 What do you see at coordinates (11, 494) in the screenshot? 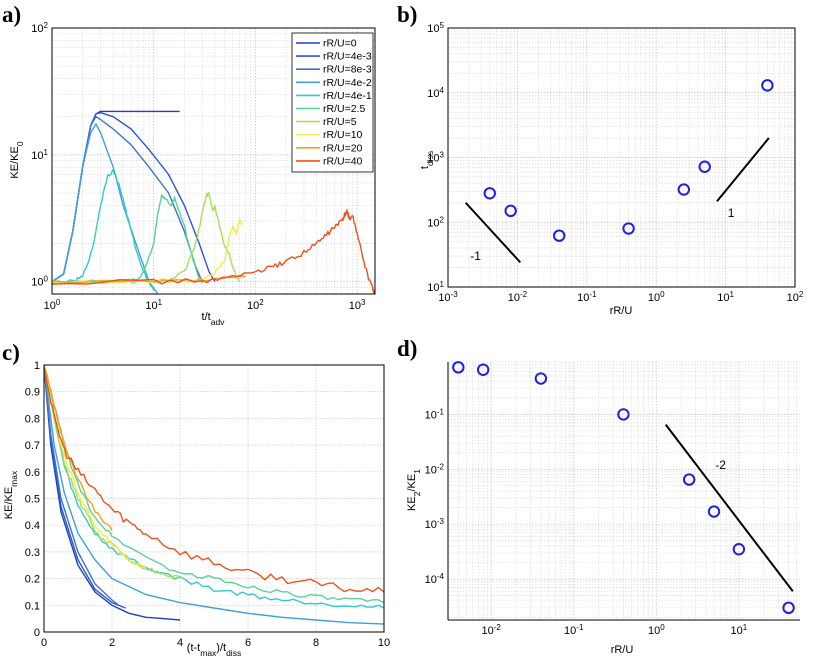
I see `y-axis-label: KE/KEmax` at bounding box center [11, 494].